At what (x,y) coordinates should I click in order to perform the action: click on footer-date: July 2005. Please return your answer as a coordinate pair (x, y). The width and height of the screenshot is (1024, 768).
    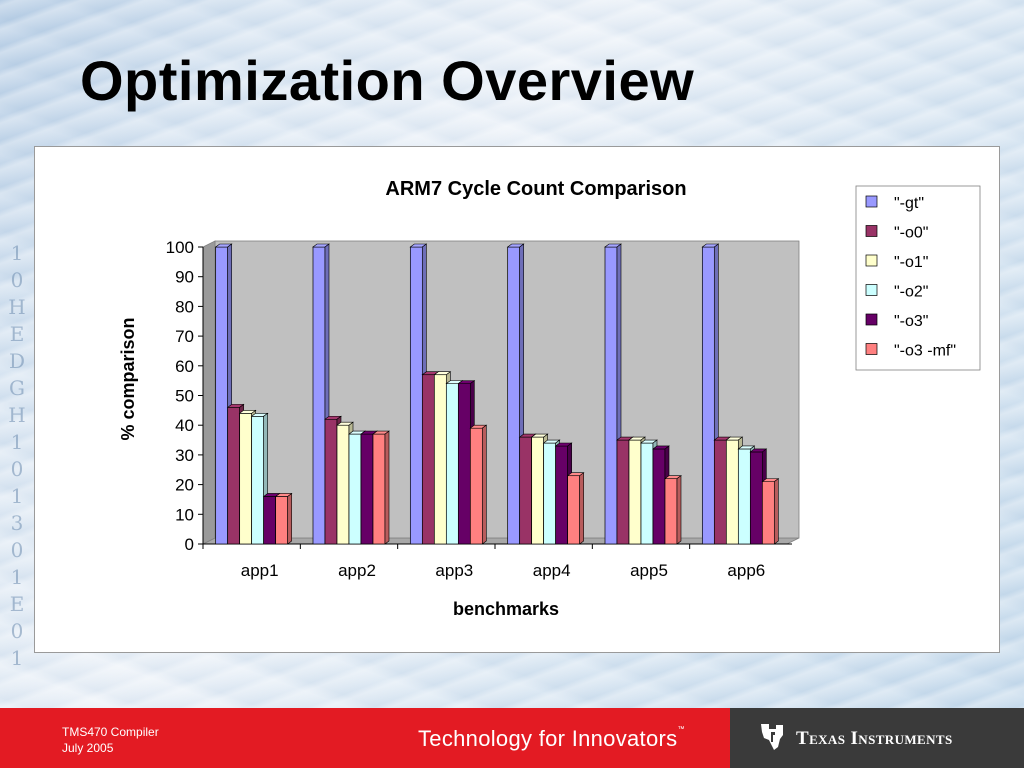
    Looking at the image, I should click on (88, 748).